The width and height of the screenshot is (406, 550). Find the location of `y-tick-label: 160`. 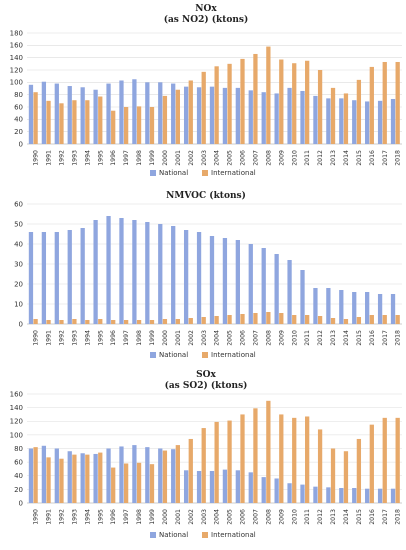

y-tick-label: 160 is located at coordinates (16, 394).